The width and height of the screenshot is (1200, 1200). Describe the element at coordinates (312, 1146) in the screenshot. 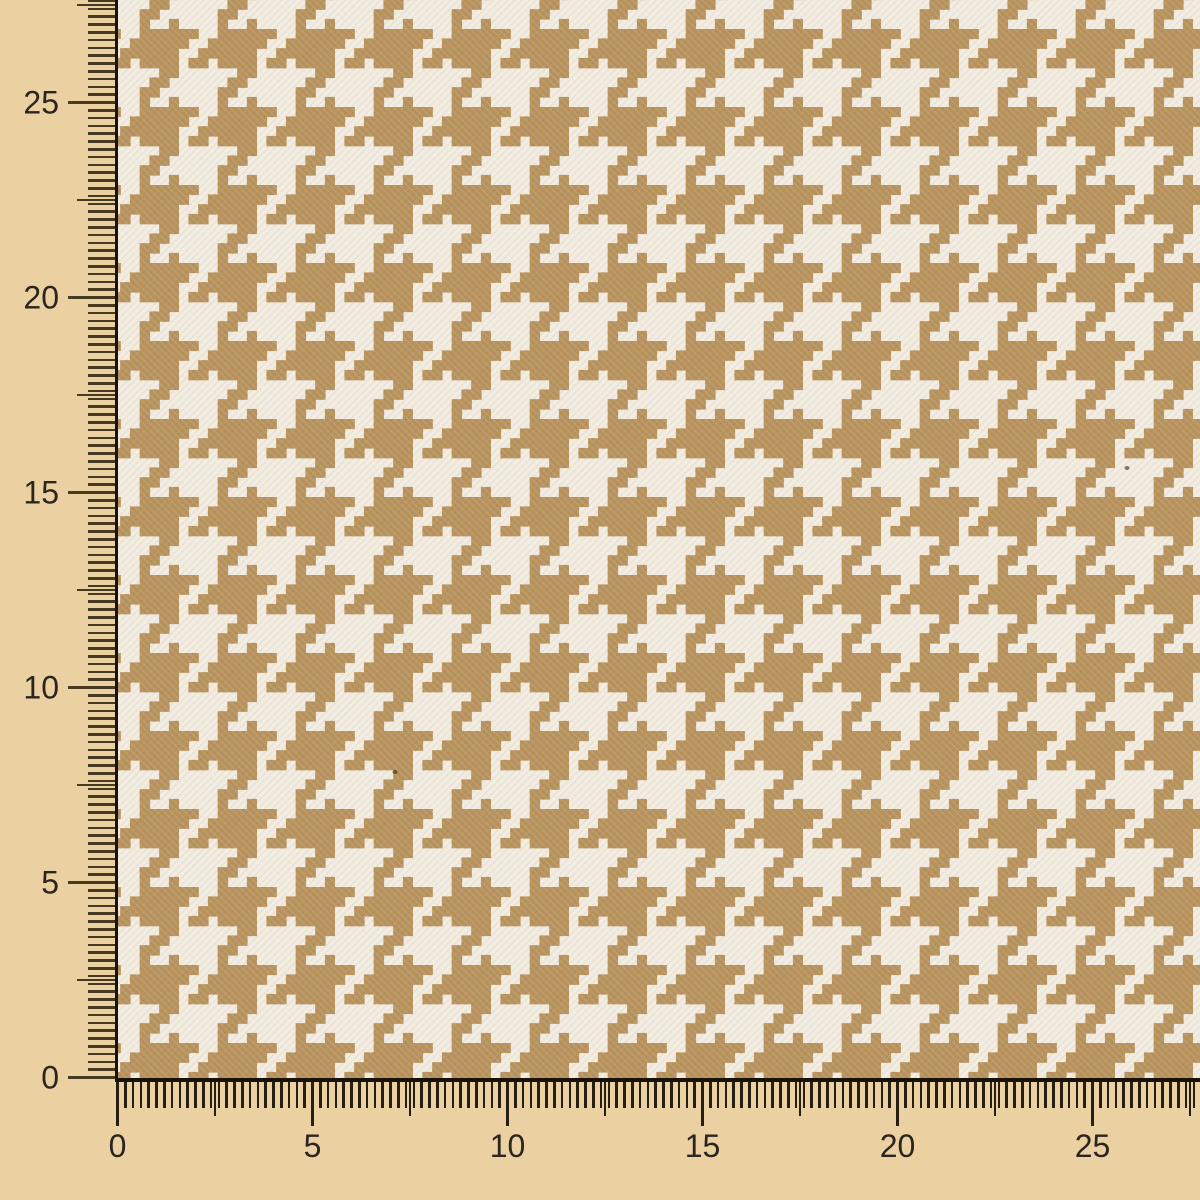

I see `ruler-bottom-label: 5` at that location.